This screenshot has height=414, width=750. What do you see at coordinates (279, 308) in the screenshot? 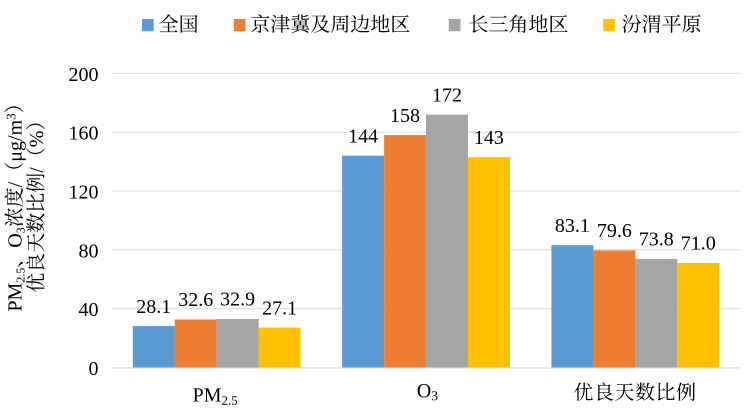
I see `svg-text: 27.1` at bounding box center [279, 308].